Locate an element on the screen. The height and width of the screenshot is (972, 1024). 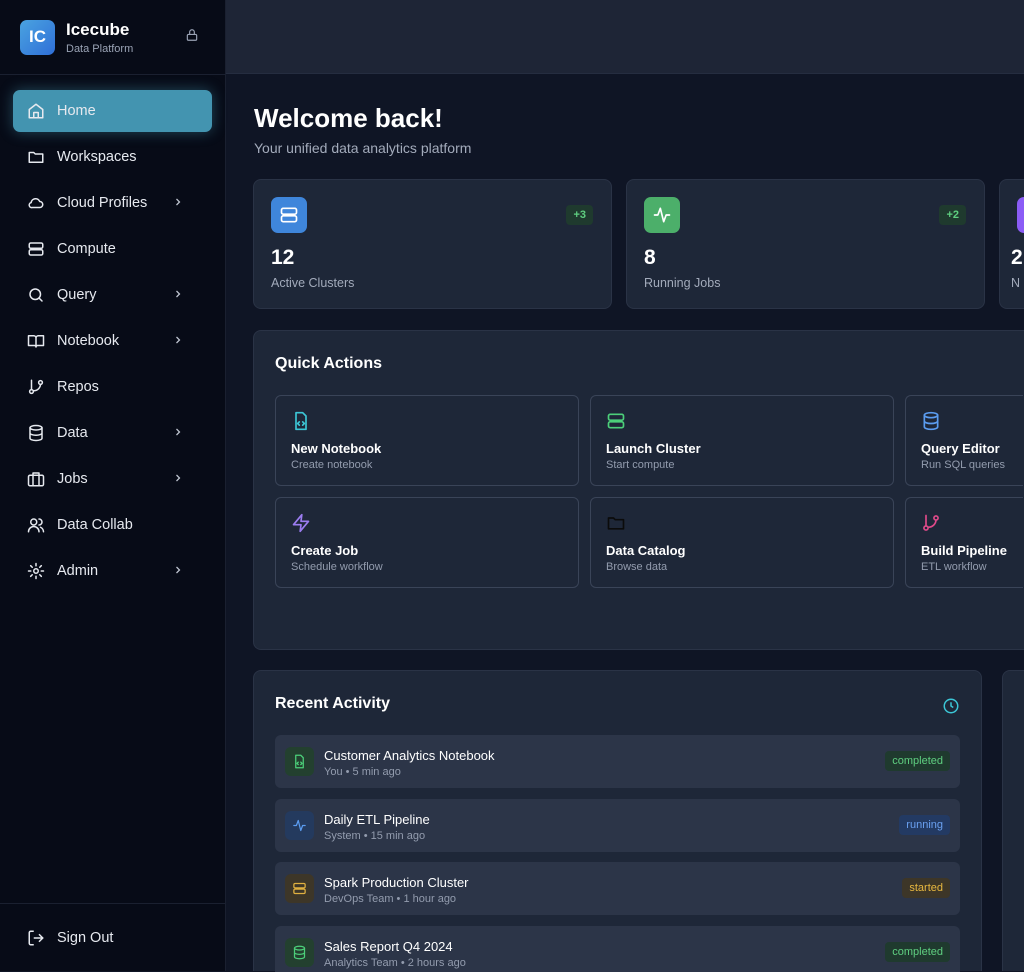
status-badge: running is located at coordinates (924, 824).